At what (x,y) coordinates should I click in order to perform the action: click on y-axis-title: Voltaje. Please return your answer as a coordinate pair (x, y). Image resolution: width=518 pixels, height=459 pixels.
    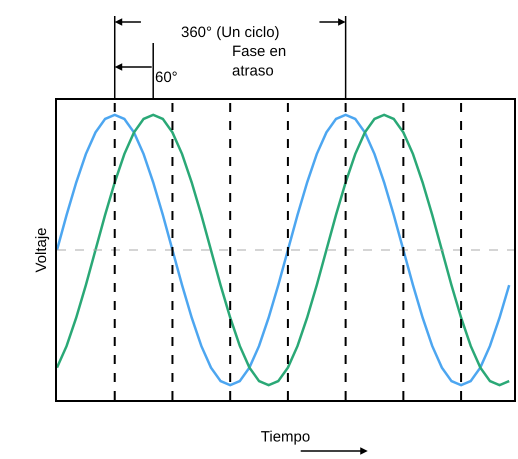
    Looking at the image, I should click on (41, 250).